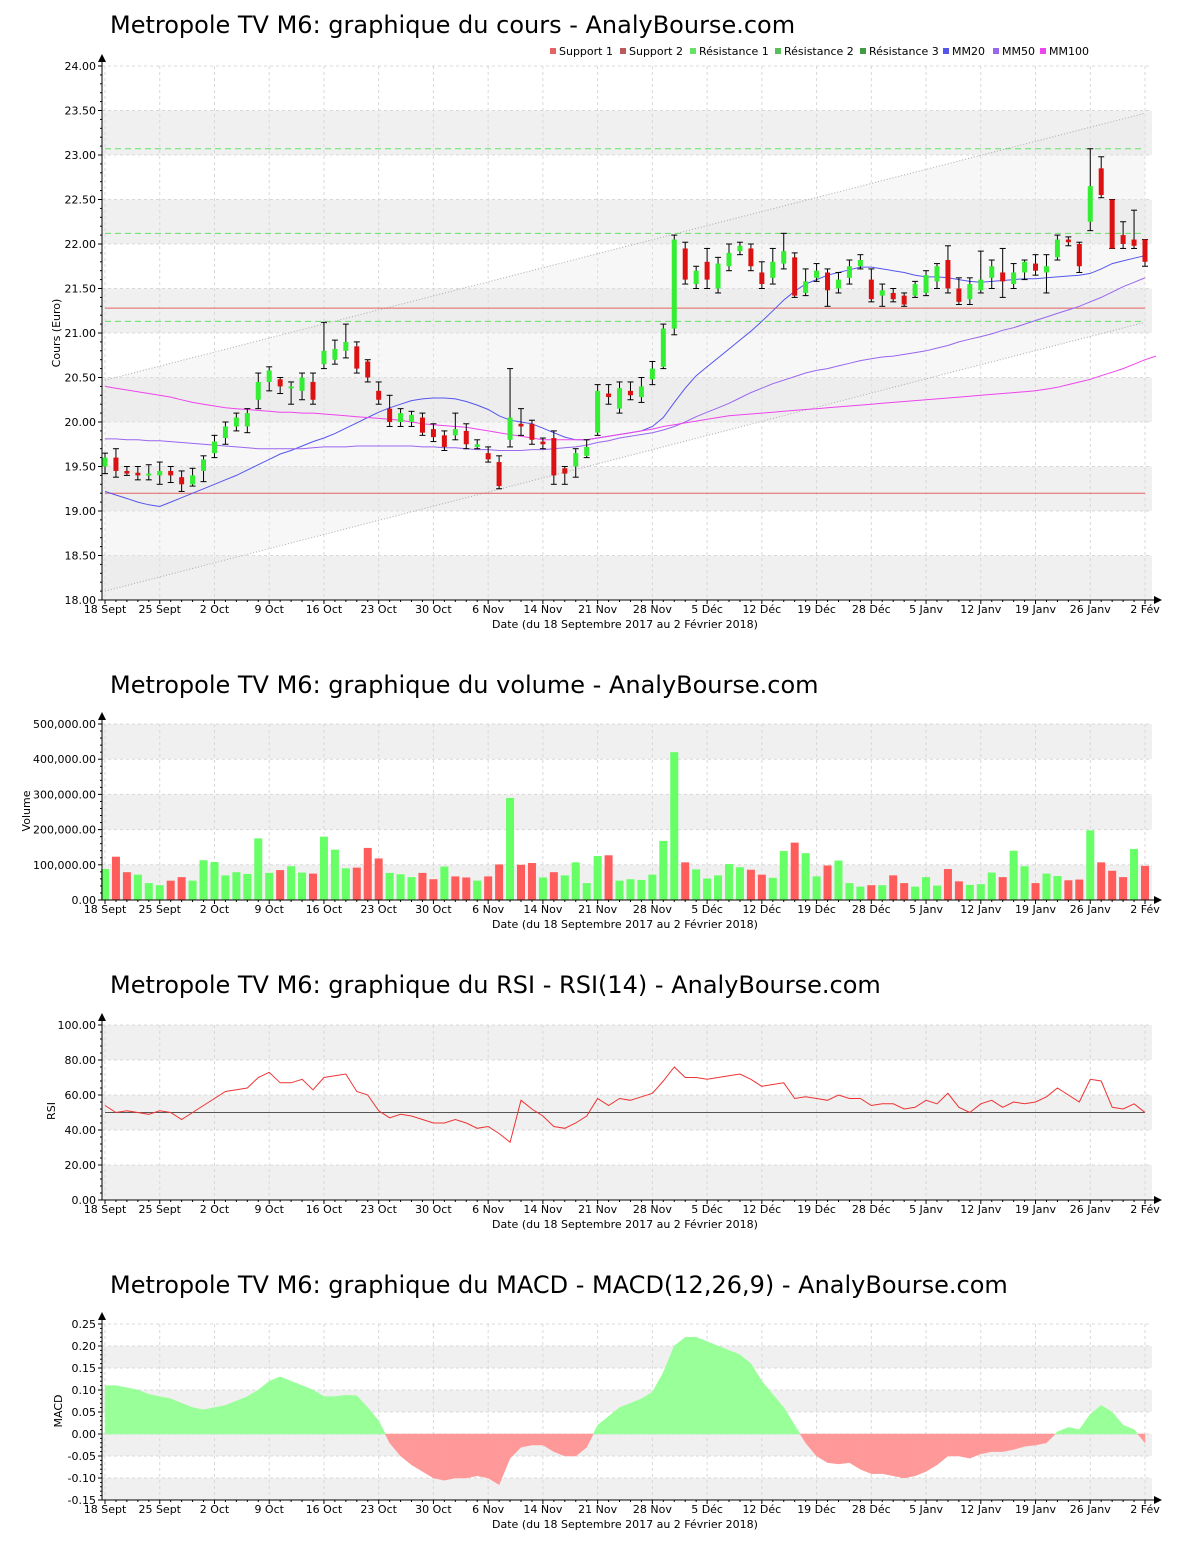 The image size is (1200, 1550). What do you see at coordinates (734, 51) in the screenshot?
I see `legend-label: Résistance 1` at bounding box center [734, 51].